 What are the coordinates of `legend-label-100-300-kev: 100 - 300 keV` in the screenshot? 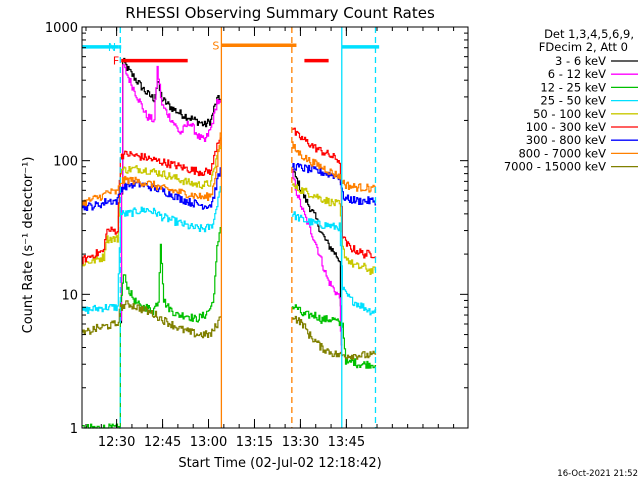 It's located at (566, 127).